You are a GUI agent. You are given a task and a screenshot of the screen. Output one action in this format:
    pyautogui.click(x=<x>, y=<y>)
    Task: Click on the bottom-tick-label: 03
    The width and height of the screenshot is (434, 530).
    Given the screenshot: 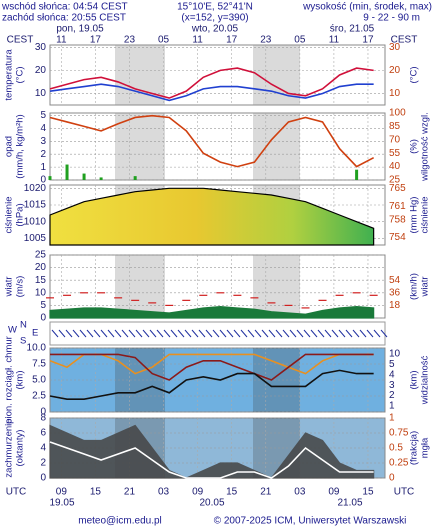 What is the action you would take?
    pyautogui.click(x=300, y=492)
    